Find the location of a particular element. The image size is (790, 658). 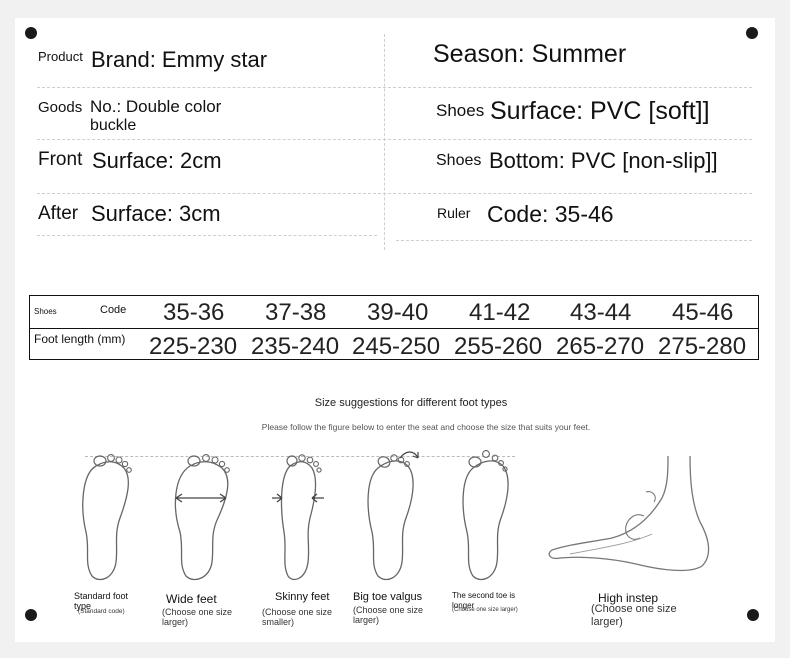

size-code-37-38: 37-38 is located at coordinates (296, 312).